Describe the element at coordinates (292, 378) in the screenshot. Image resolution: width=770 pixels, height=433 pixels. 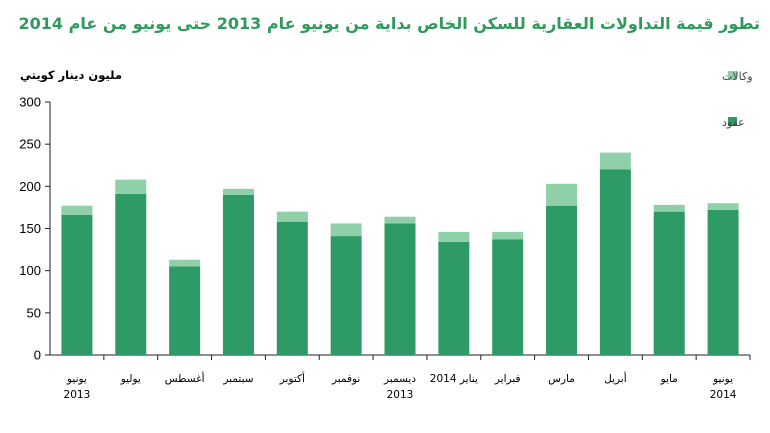
I see `x-tick-label: أكتوبر` at that location.